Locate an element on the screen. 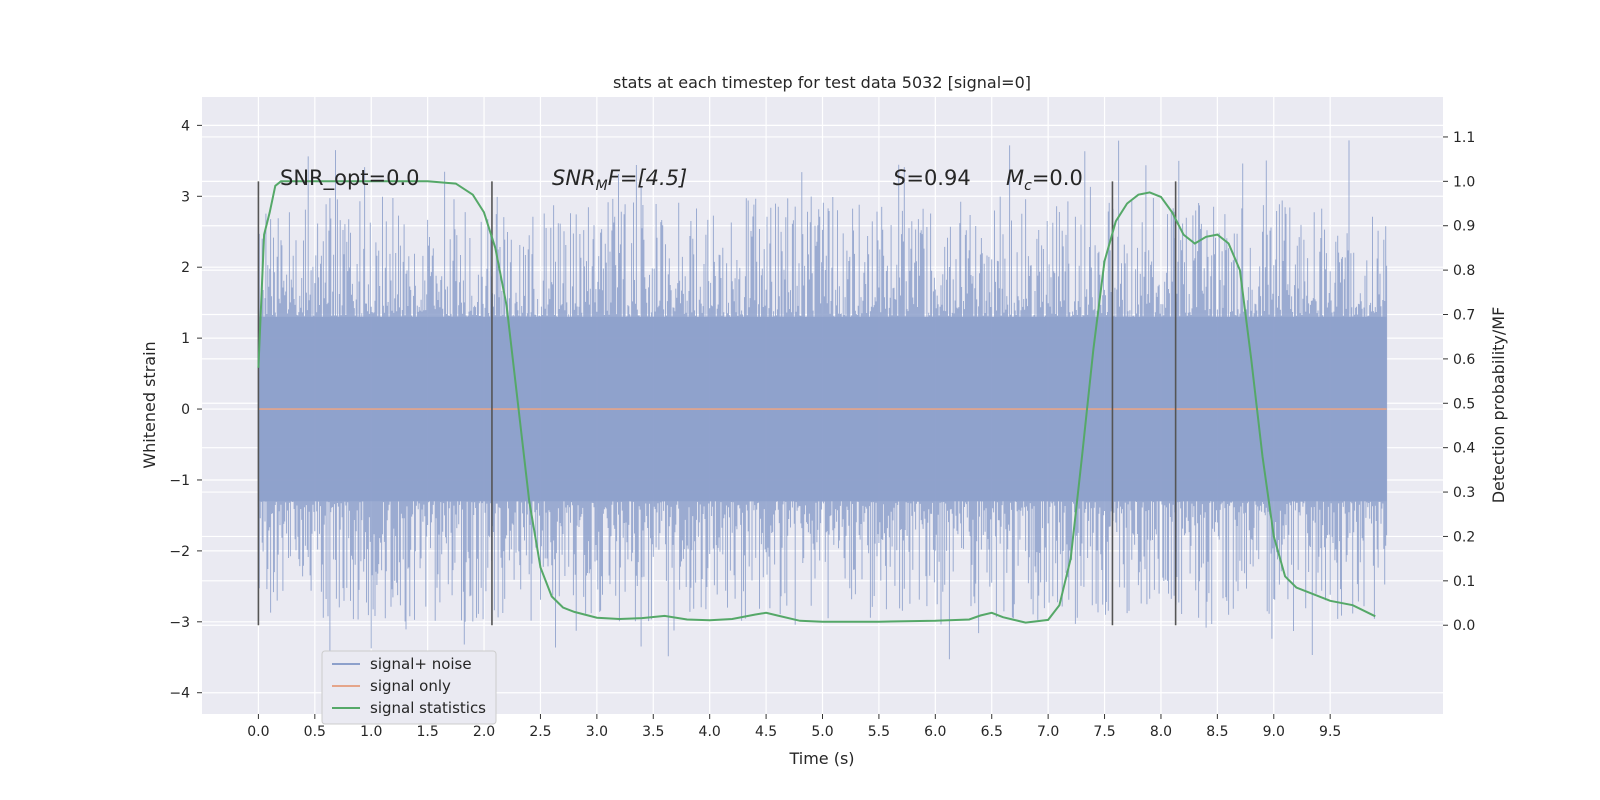  x-tick-label: 0.5 is located at coordinates (315, 732).